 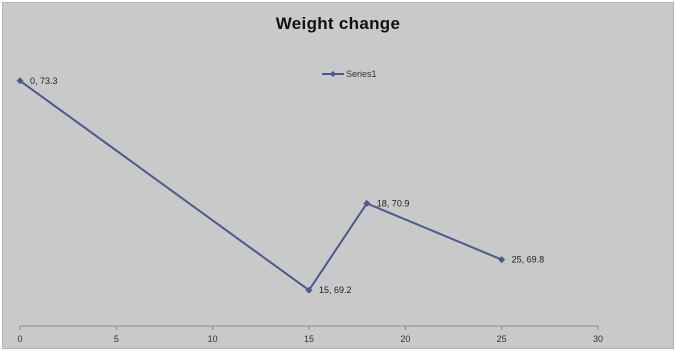 What do you see at coordinates (598, 339) in the screenshot?
I see `x-tick-label: 30` at bounding box center [598, 339].